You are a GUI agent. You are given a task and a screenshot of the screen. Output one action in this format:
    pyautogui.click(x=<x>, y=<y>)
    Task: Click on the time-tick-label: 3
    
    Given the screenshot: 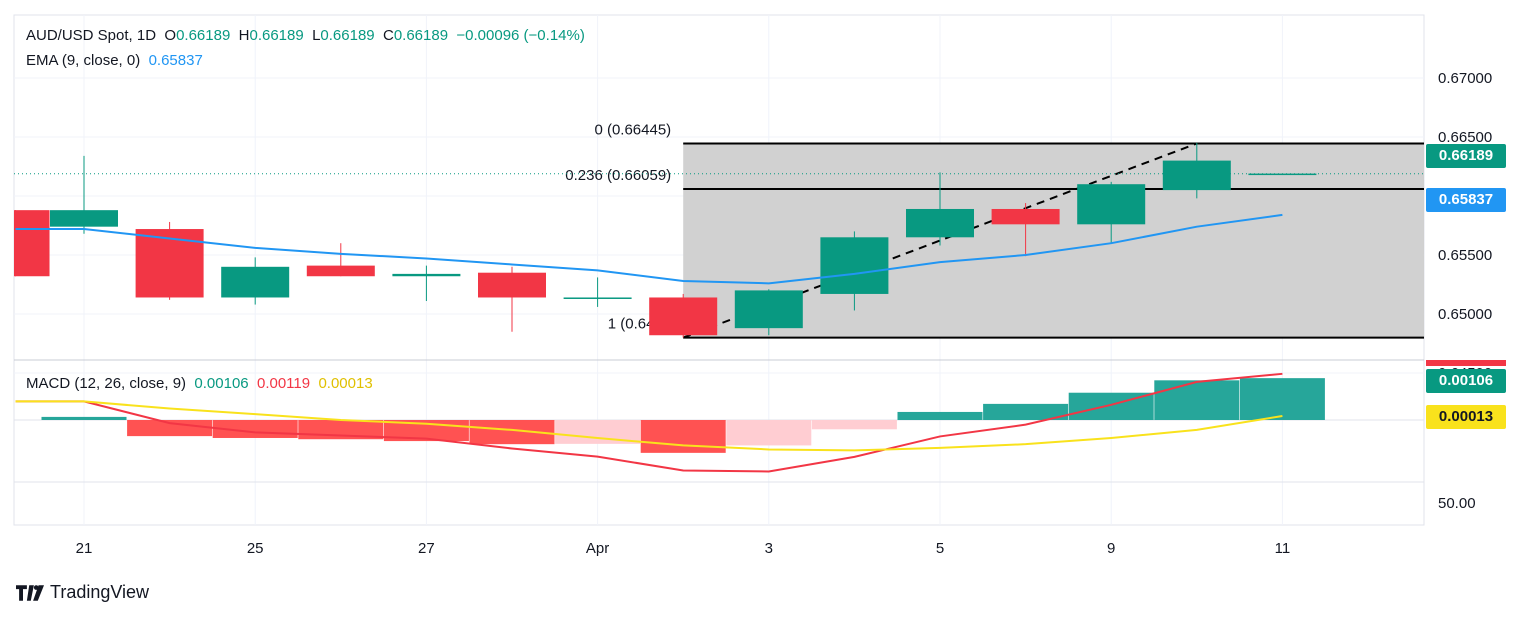 What is the action you would take?
    pyautogui.click(x=769, y=548)
    